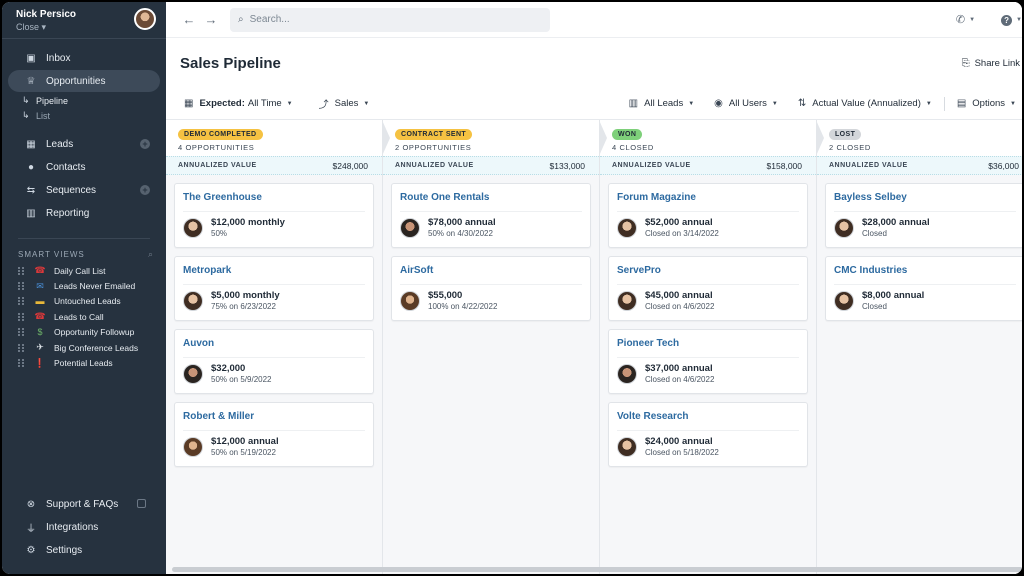 Image resolution: width=1024 pixels, height=576 pixels. Describe the element at coordinates (965, 63) in the screenshot. I see `share-icon: ⎘` at that location.